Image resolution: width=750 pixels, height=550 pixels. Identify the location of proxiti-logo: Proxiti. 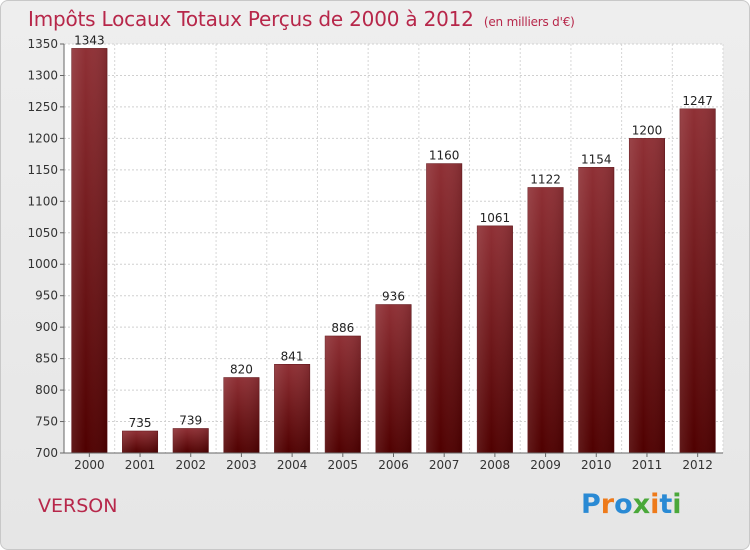
(631, 504).